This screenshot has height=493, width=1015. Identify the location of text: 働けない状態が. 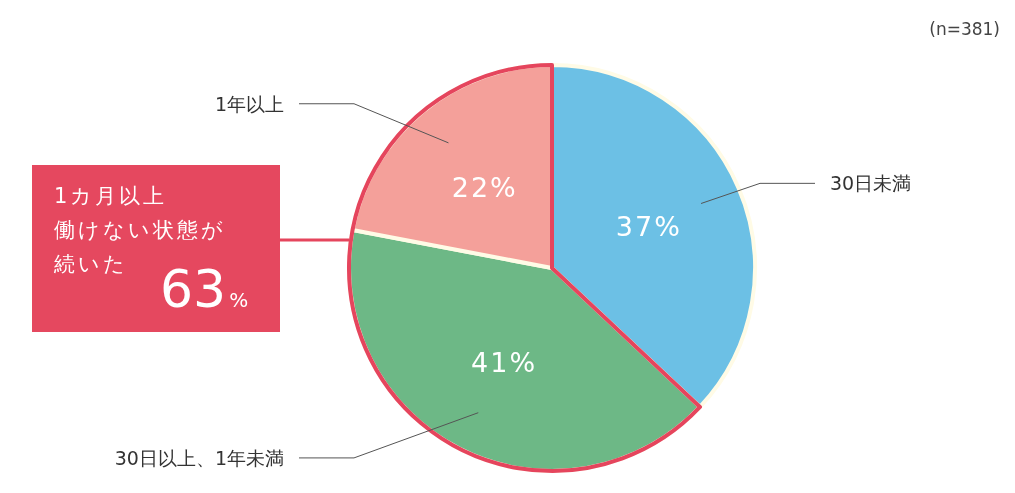
(140, 230).